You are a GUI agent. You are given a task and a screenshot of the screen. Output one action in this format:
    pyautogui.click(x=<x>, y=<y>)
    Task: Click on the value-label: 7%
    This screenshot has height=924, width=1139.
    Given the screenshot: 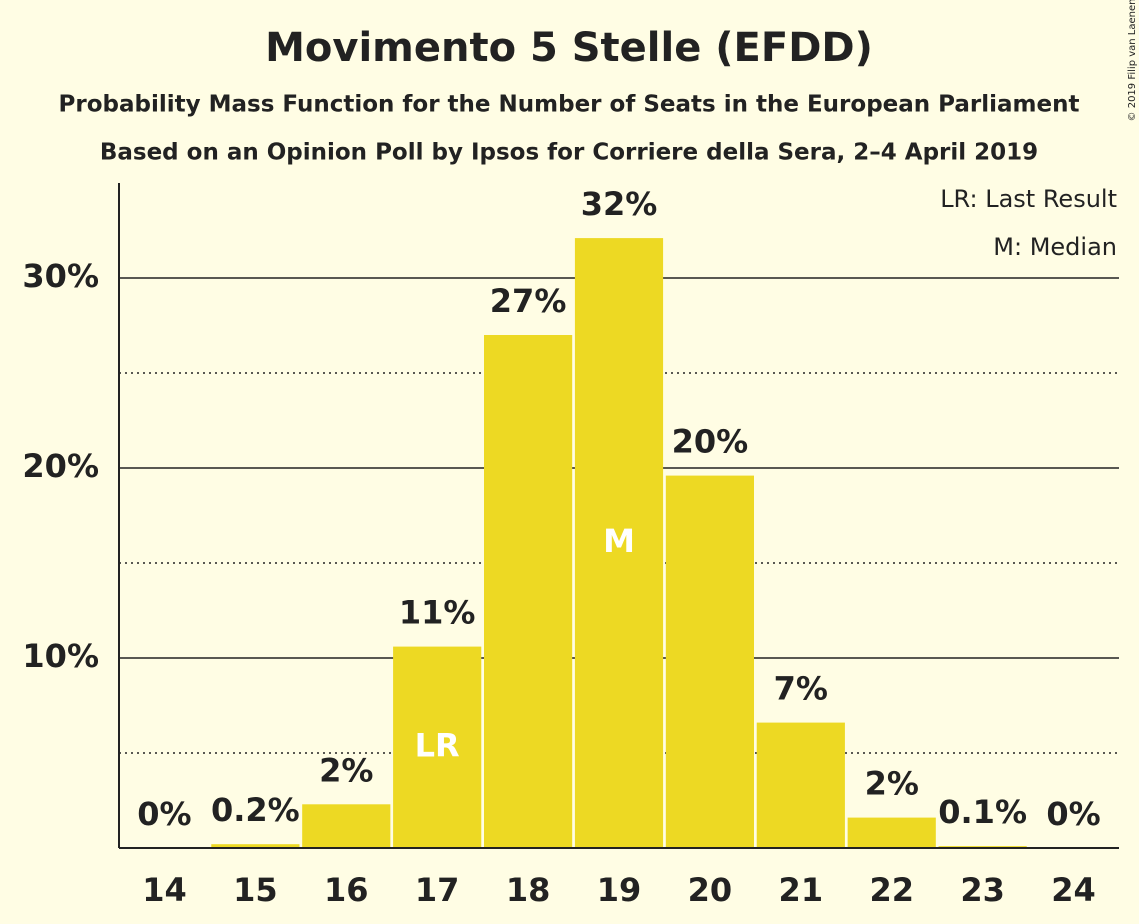 What is the action you would take?
    pyautogui.click(x=801, y=689)
    